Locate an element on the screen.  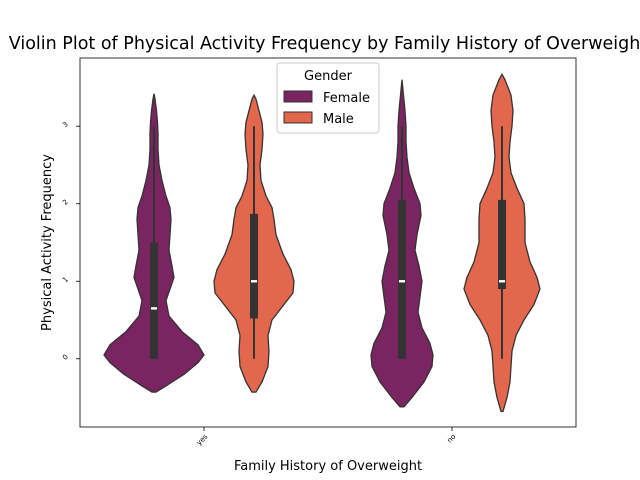
y-tick-label: 0 is located at coordinates (65, 357).